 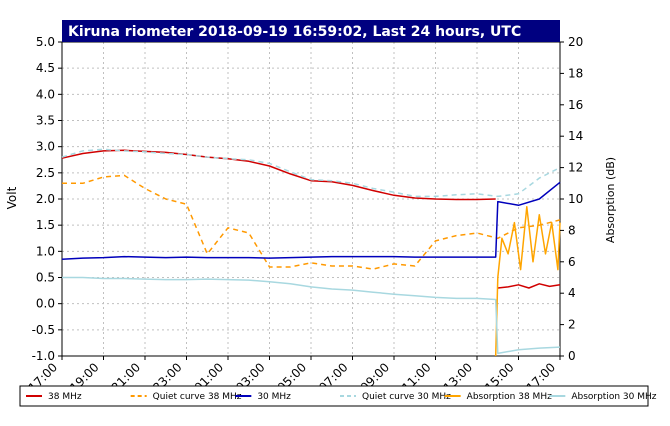 I want to click on y-tick-label: 3.0, so click(x=45, y=147).